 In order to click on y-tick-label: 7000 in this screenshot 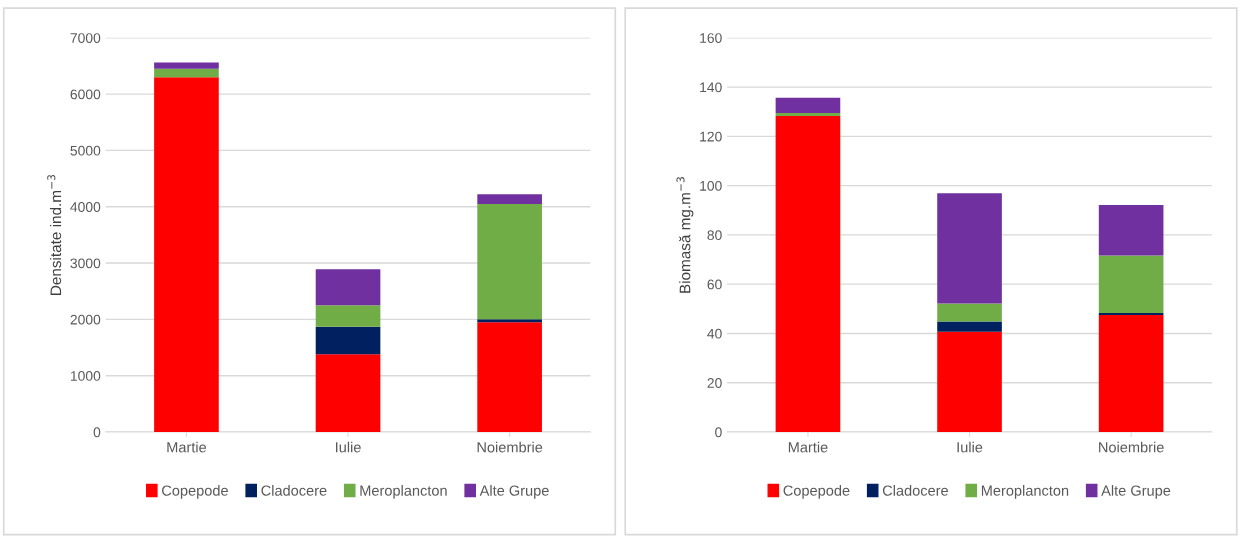, I will do `click(85, 38)`.